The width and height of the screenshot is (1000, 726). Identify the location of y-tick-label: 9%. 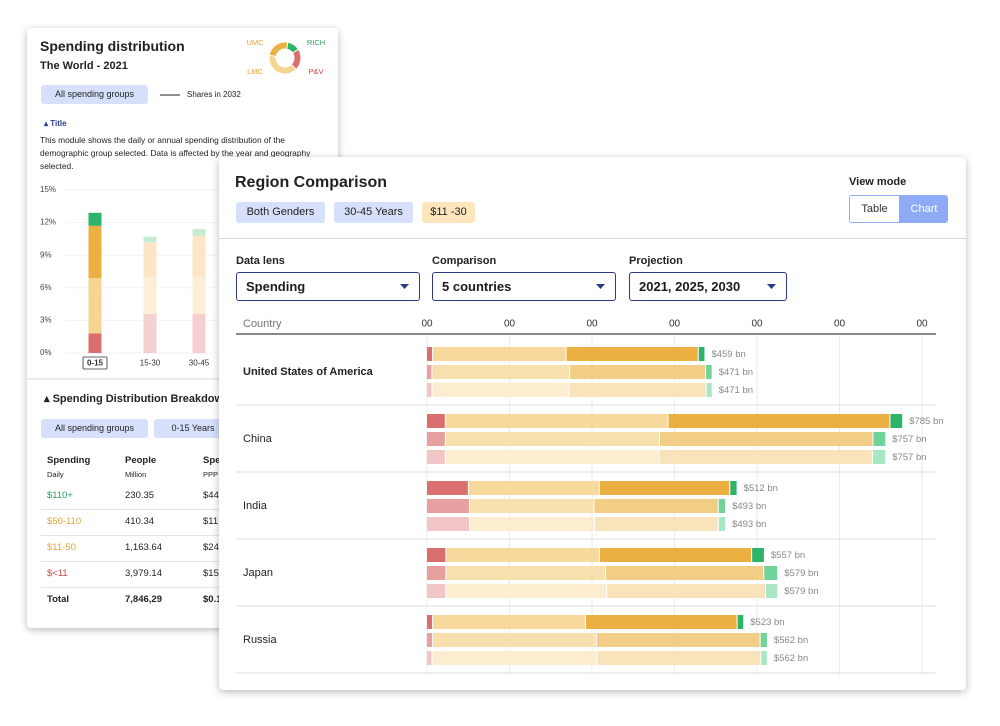
(46, 254).